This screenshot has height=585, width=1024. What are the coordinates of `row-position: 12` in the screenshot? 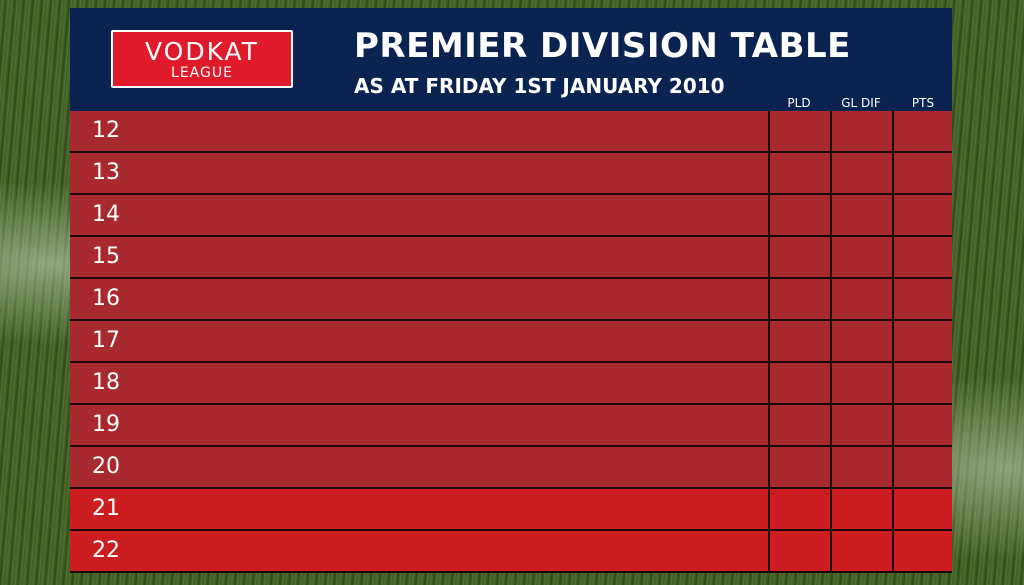 It's located at (106, 130).